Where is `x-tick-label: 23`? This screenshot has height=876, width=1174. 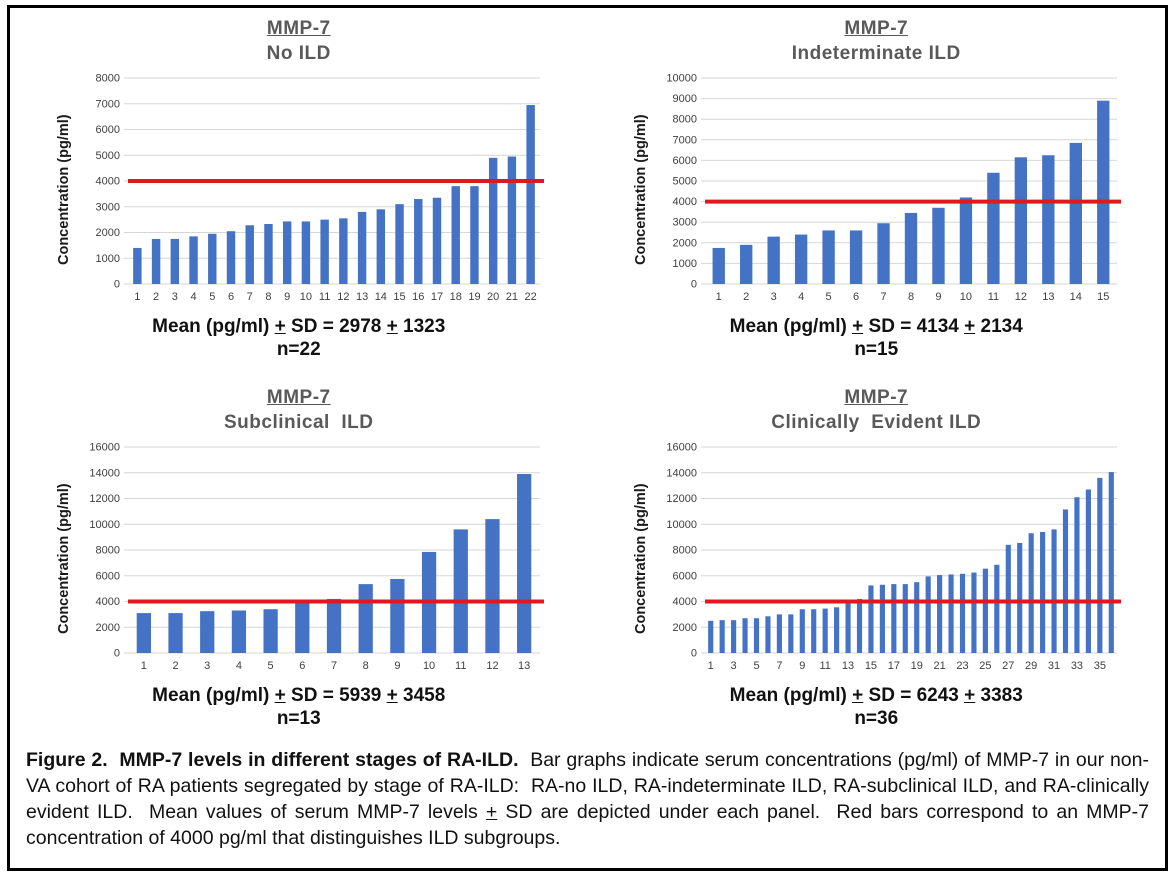 x-tick-label: 23 is located at coordinates (963, 666).